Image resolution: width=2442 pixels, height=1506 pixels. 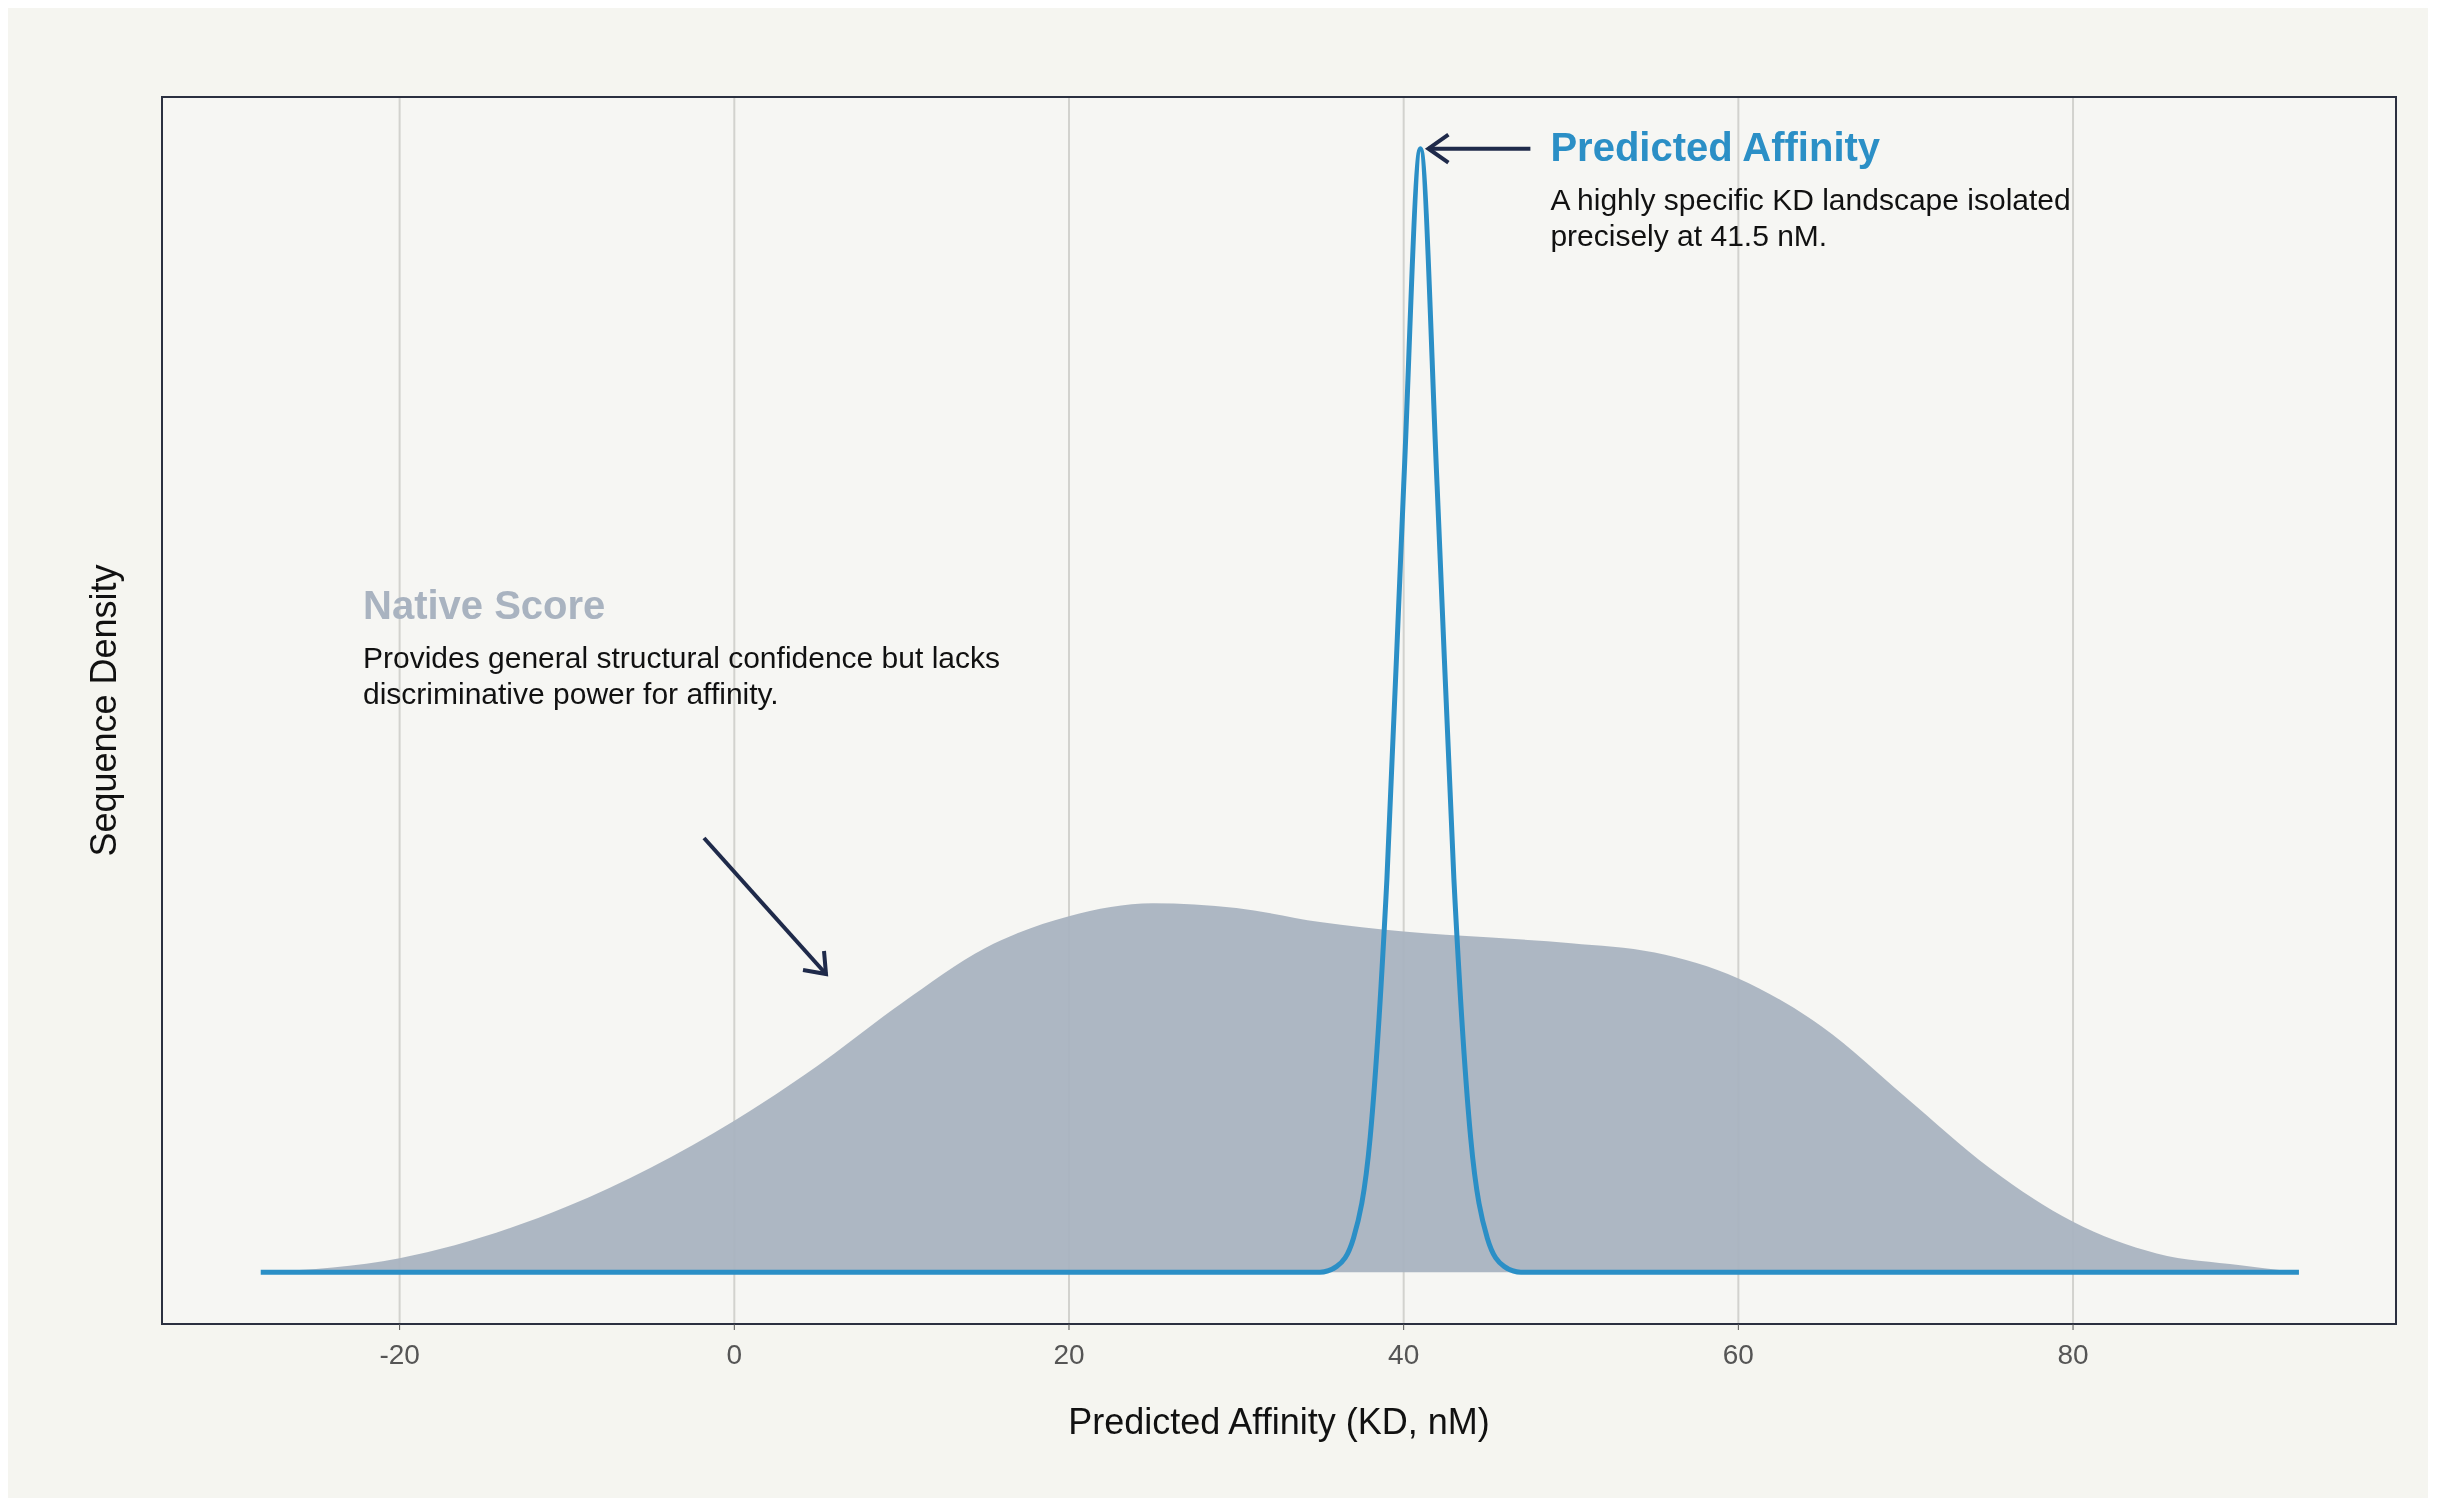 I want to click on text: Predicted Affinity, so click(x=1716, y=147).